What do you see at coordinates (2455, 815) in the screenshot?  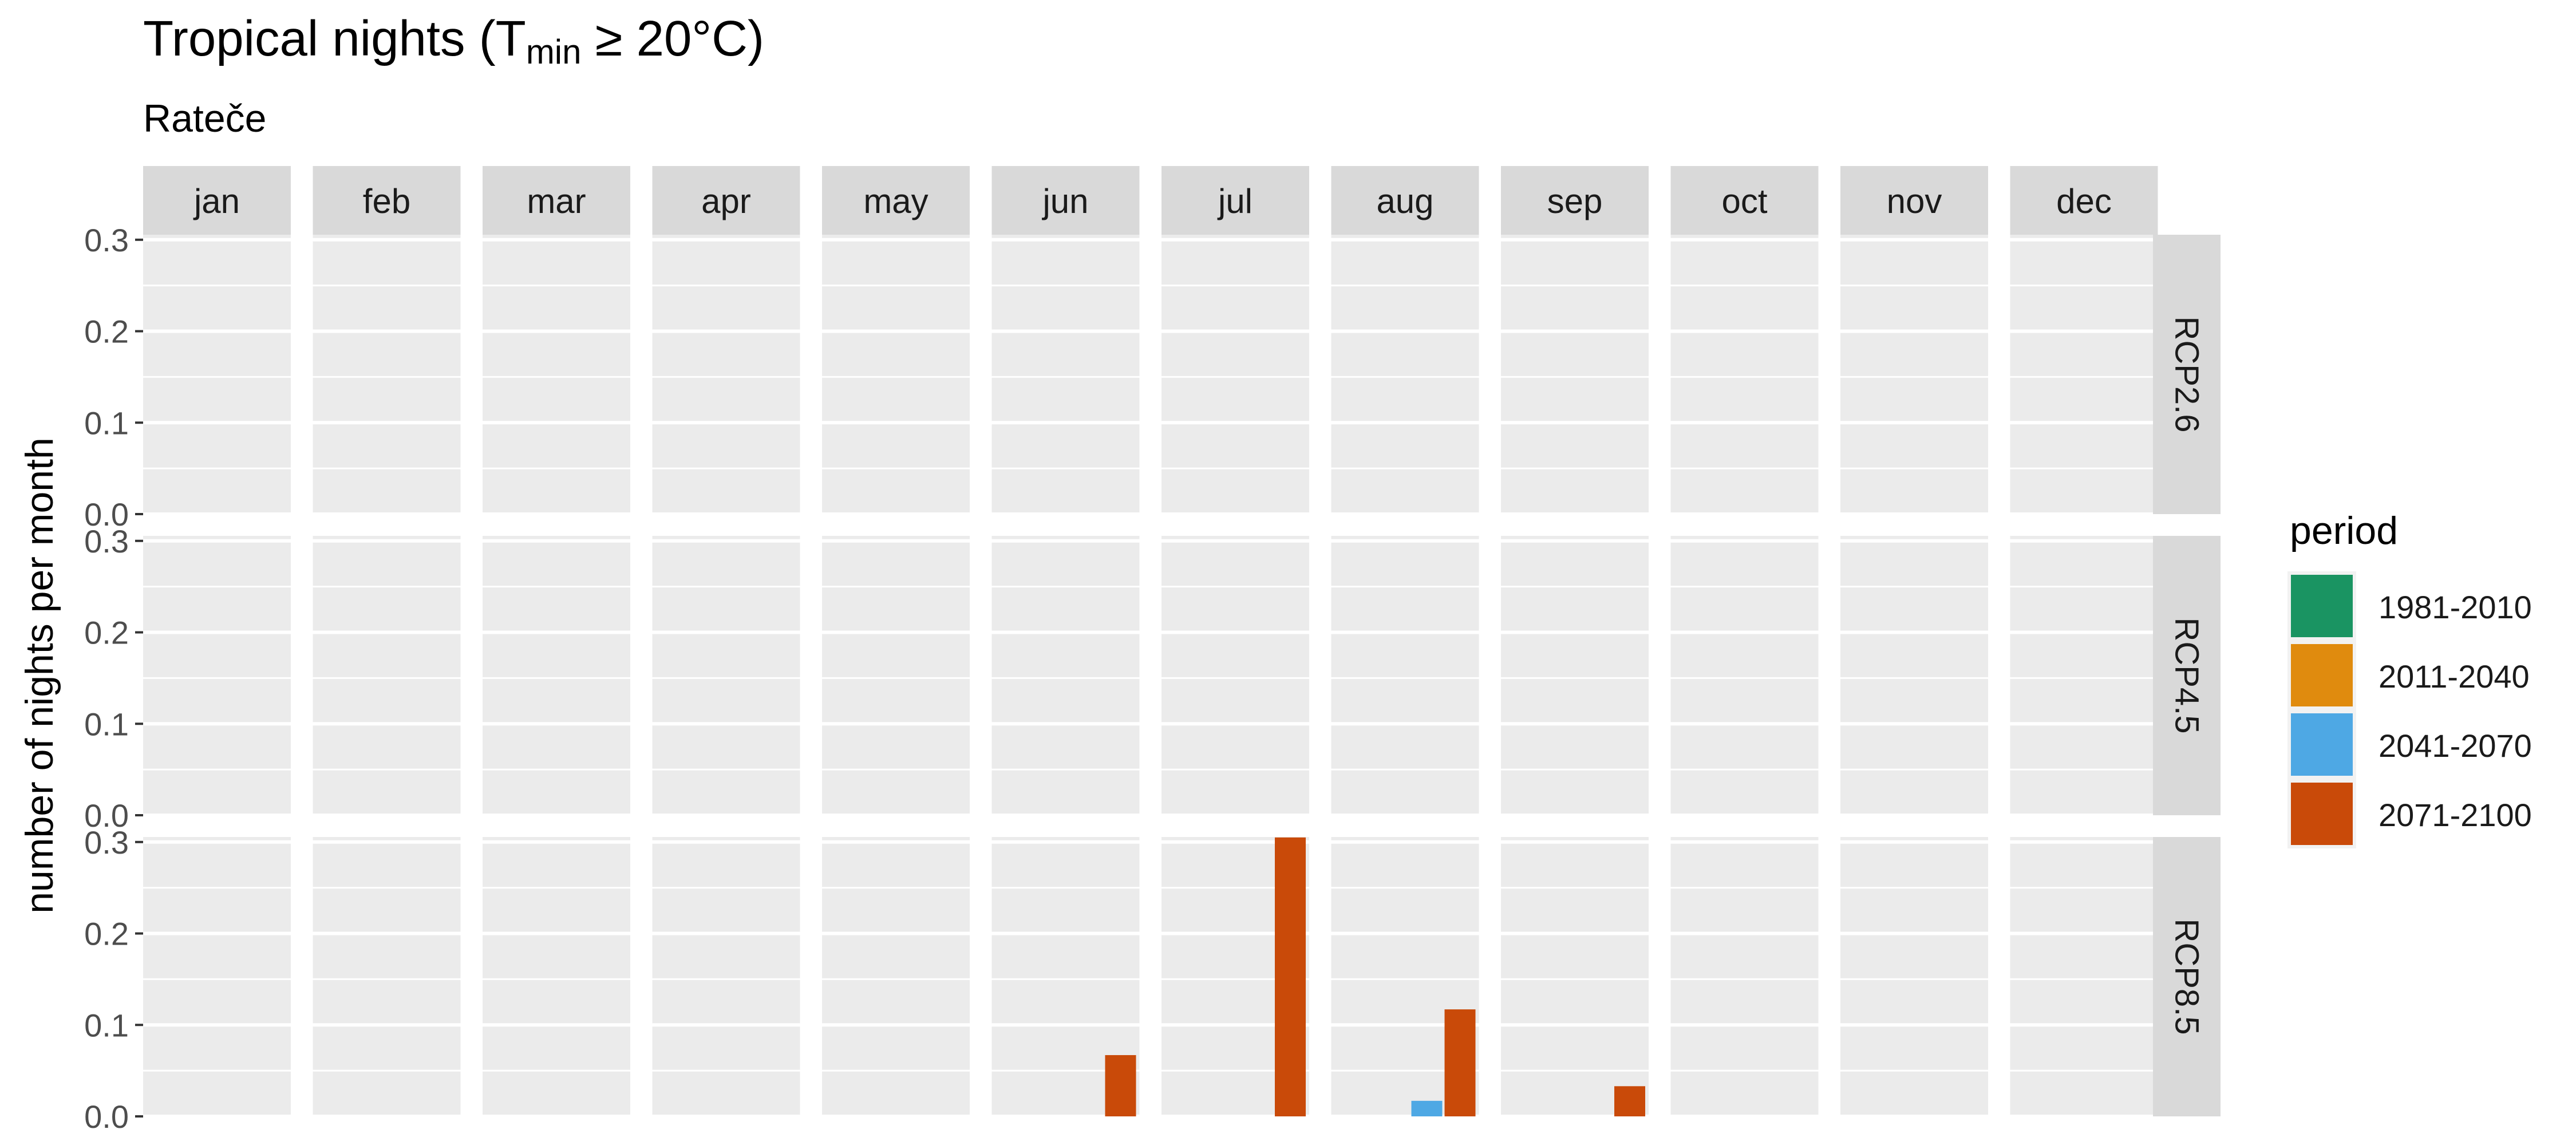 I see `legend-label-2071-2100: 2071-2100` at bounding box center [2455, 815].